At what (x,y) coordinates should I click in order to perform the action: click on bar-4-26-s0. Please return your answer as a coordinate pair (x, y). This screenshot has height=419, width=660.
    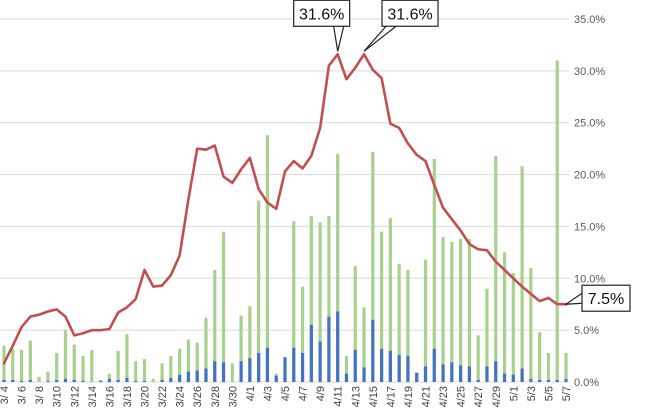
    Looking at the image, I should click on (469, 310).